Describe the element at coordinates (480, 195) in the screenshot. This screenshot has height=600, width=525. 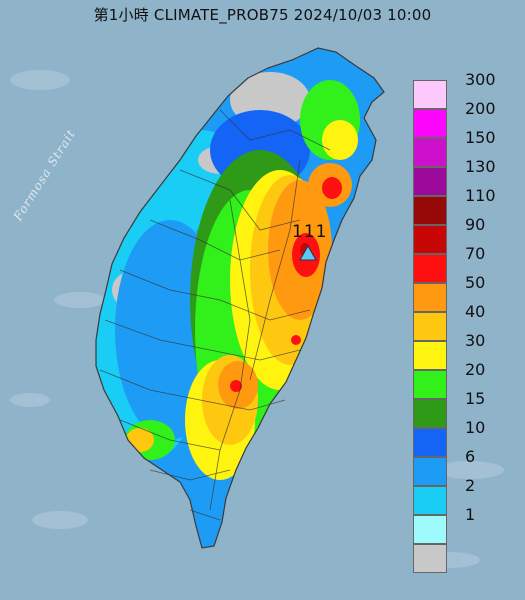
I see `legend-label: 110` at that location.